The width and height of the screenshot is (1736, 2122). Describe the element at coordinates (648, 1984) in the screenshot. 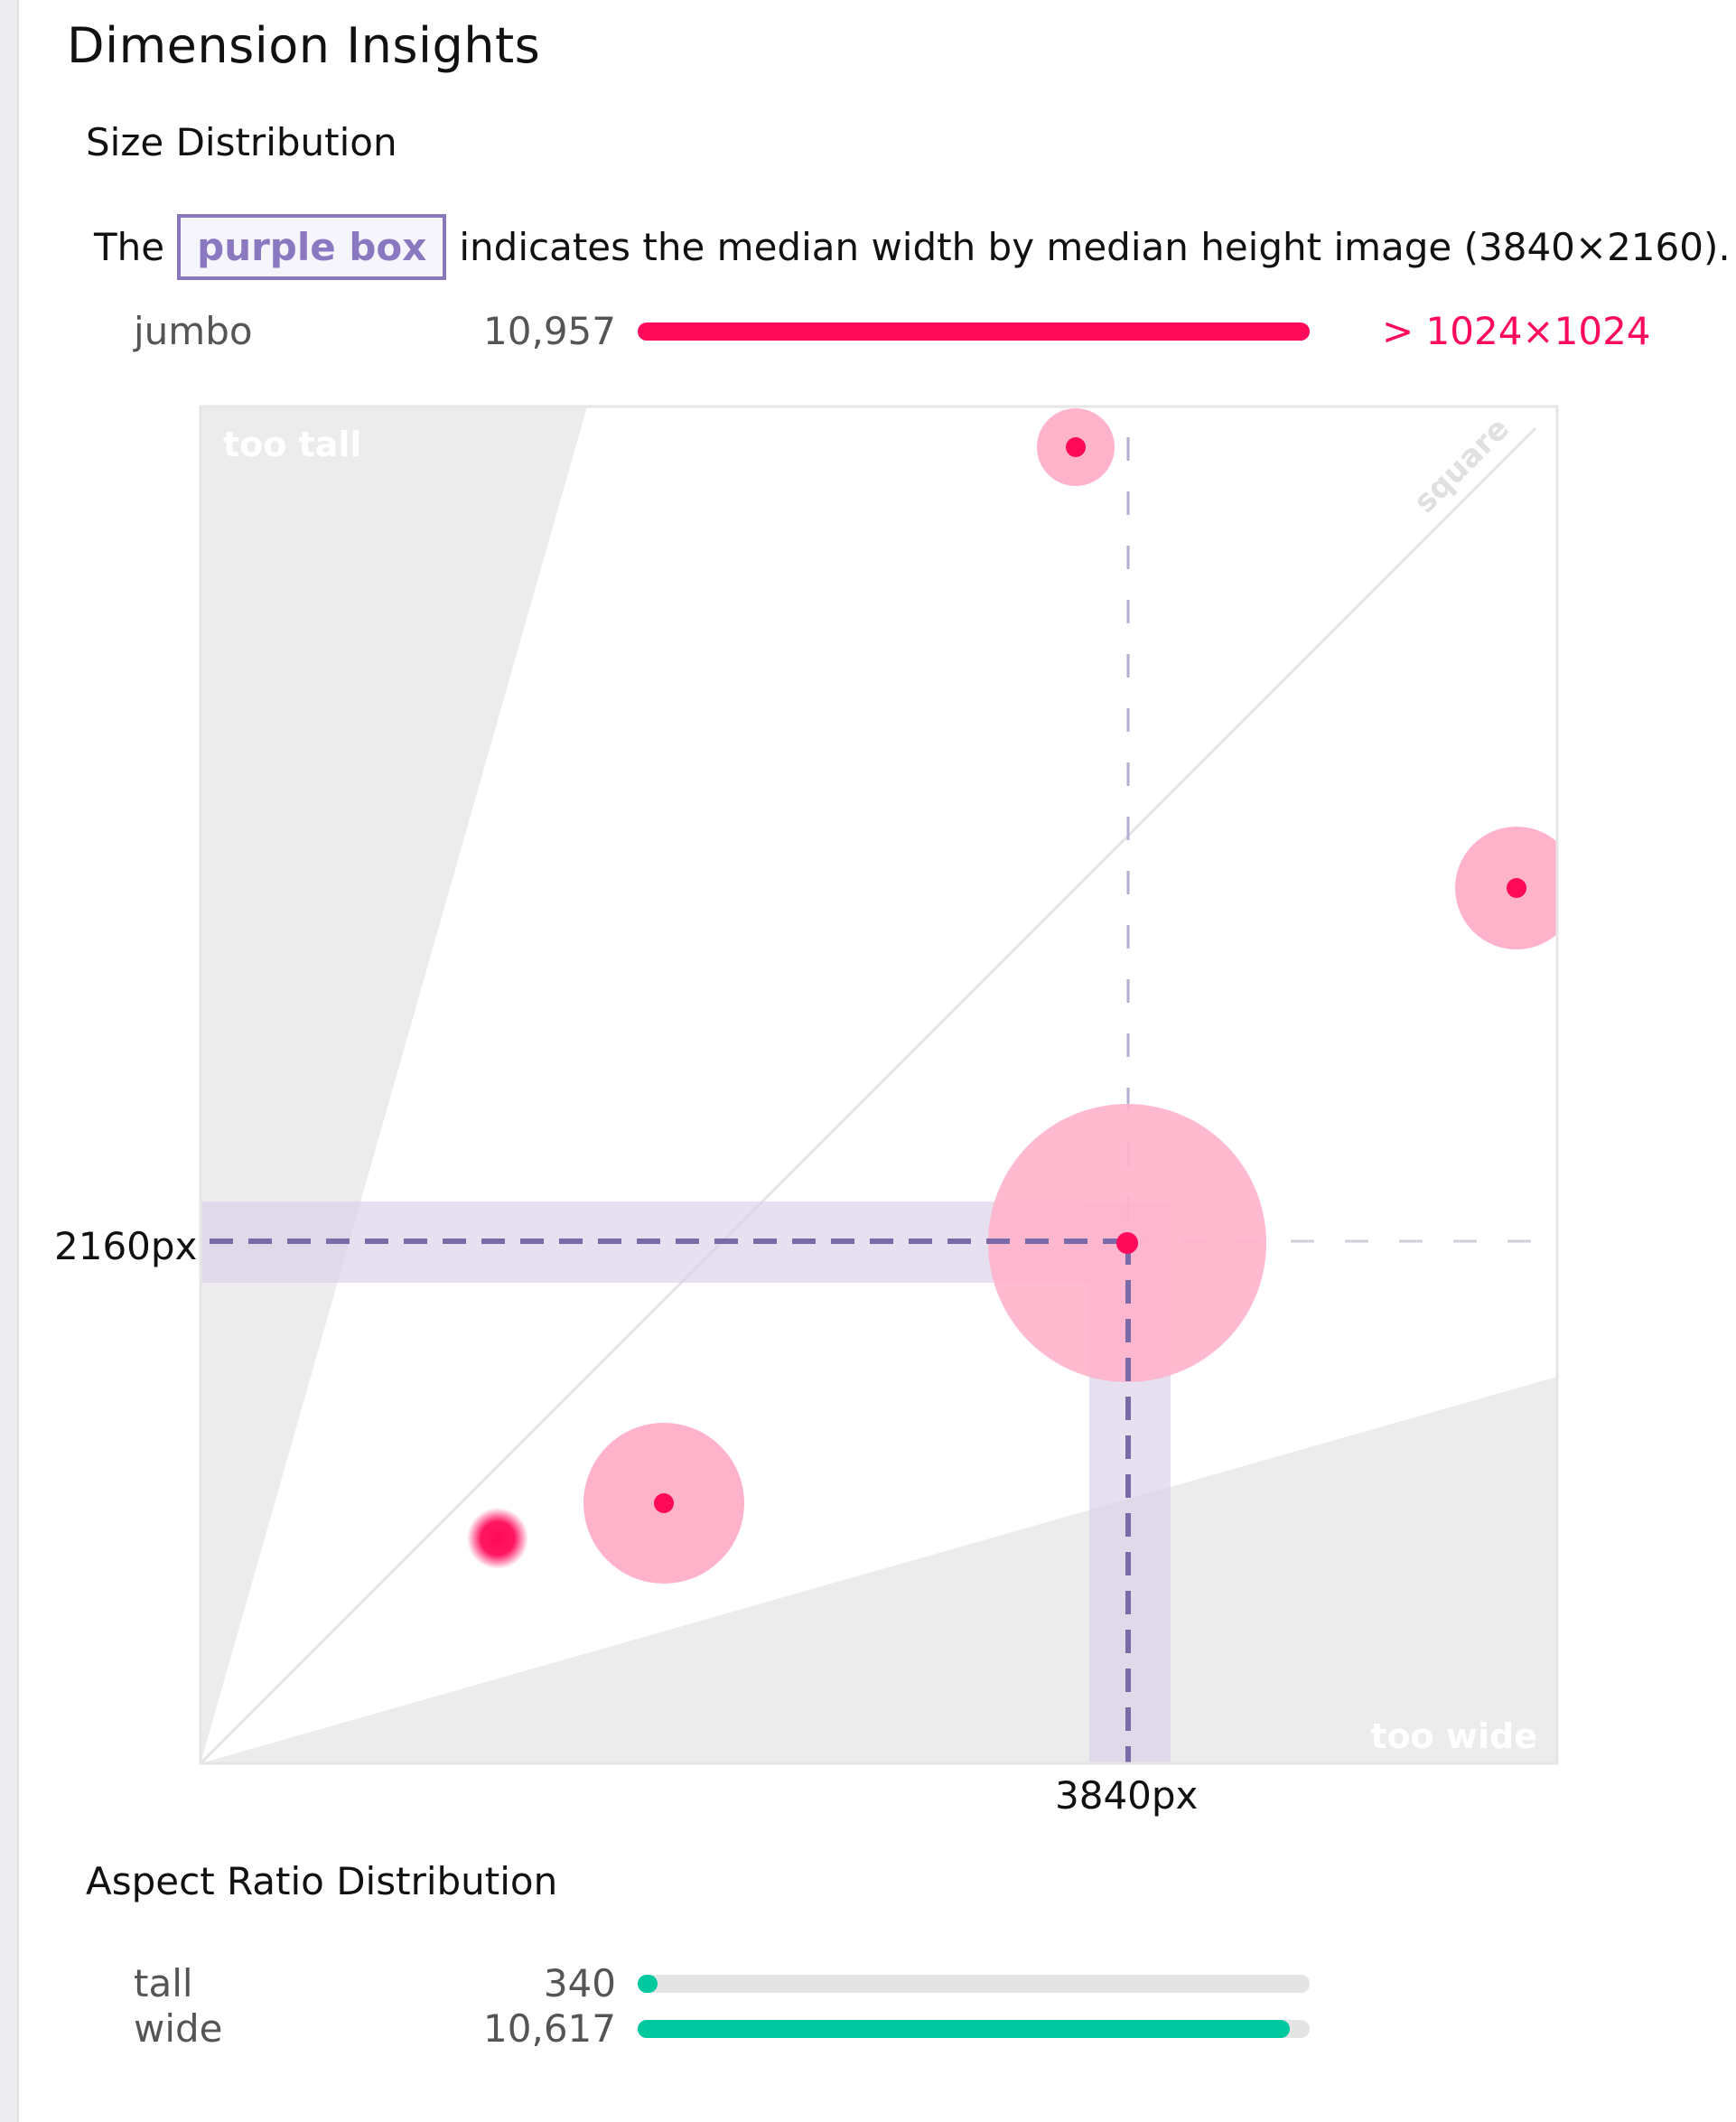

I see `tall-bar-fill` at that location.